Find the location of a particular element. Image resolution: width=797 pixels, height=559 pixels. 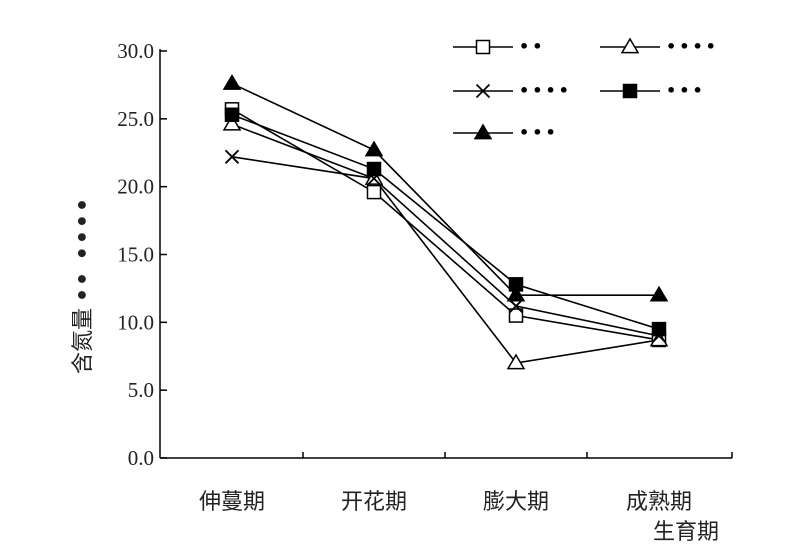

legend-marker-triangle-open is located at coordinates (630, 45).